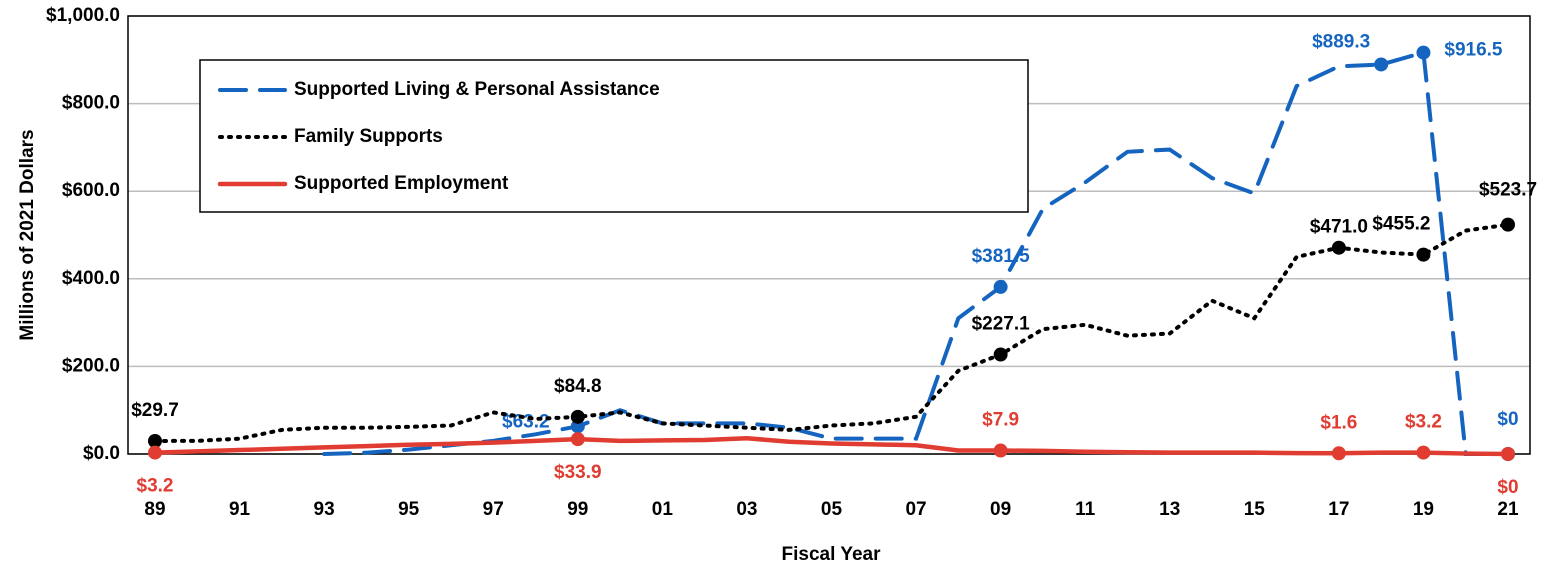 This screenshot has width=1561, height=569. What do you see at coordinates (91, 190) in the screenshot?
I see `y-tick-label: $600.0` at bounding box center [91, 190].